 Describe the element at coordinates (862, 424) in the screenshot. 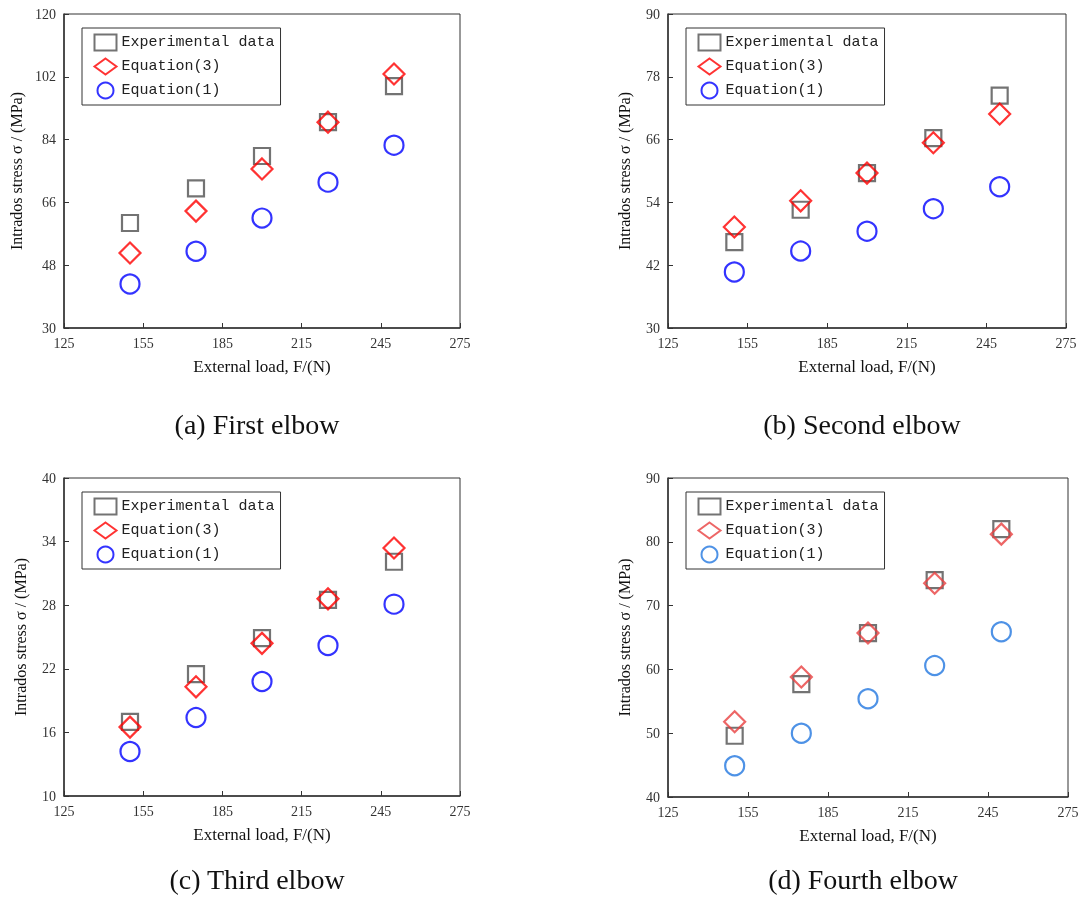

I see `text: (b) Second elbow` at that location.